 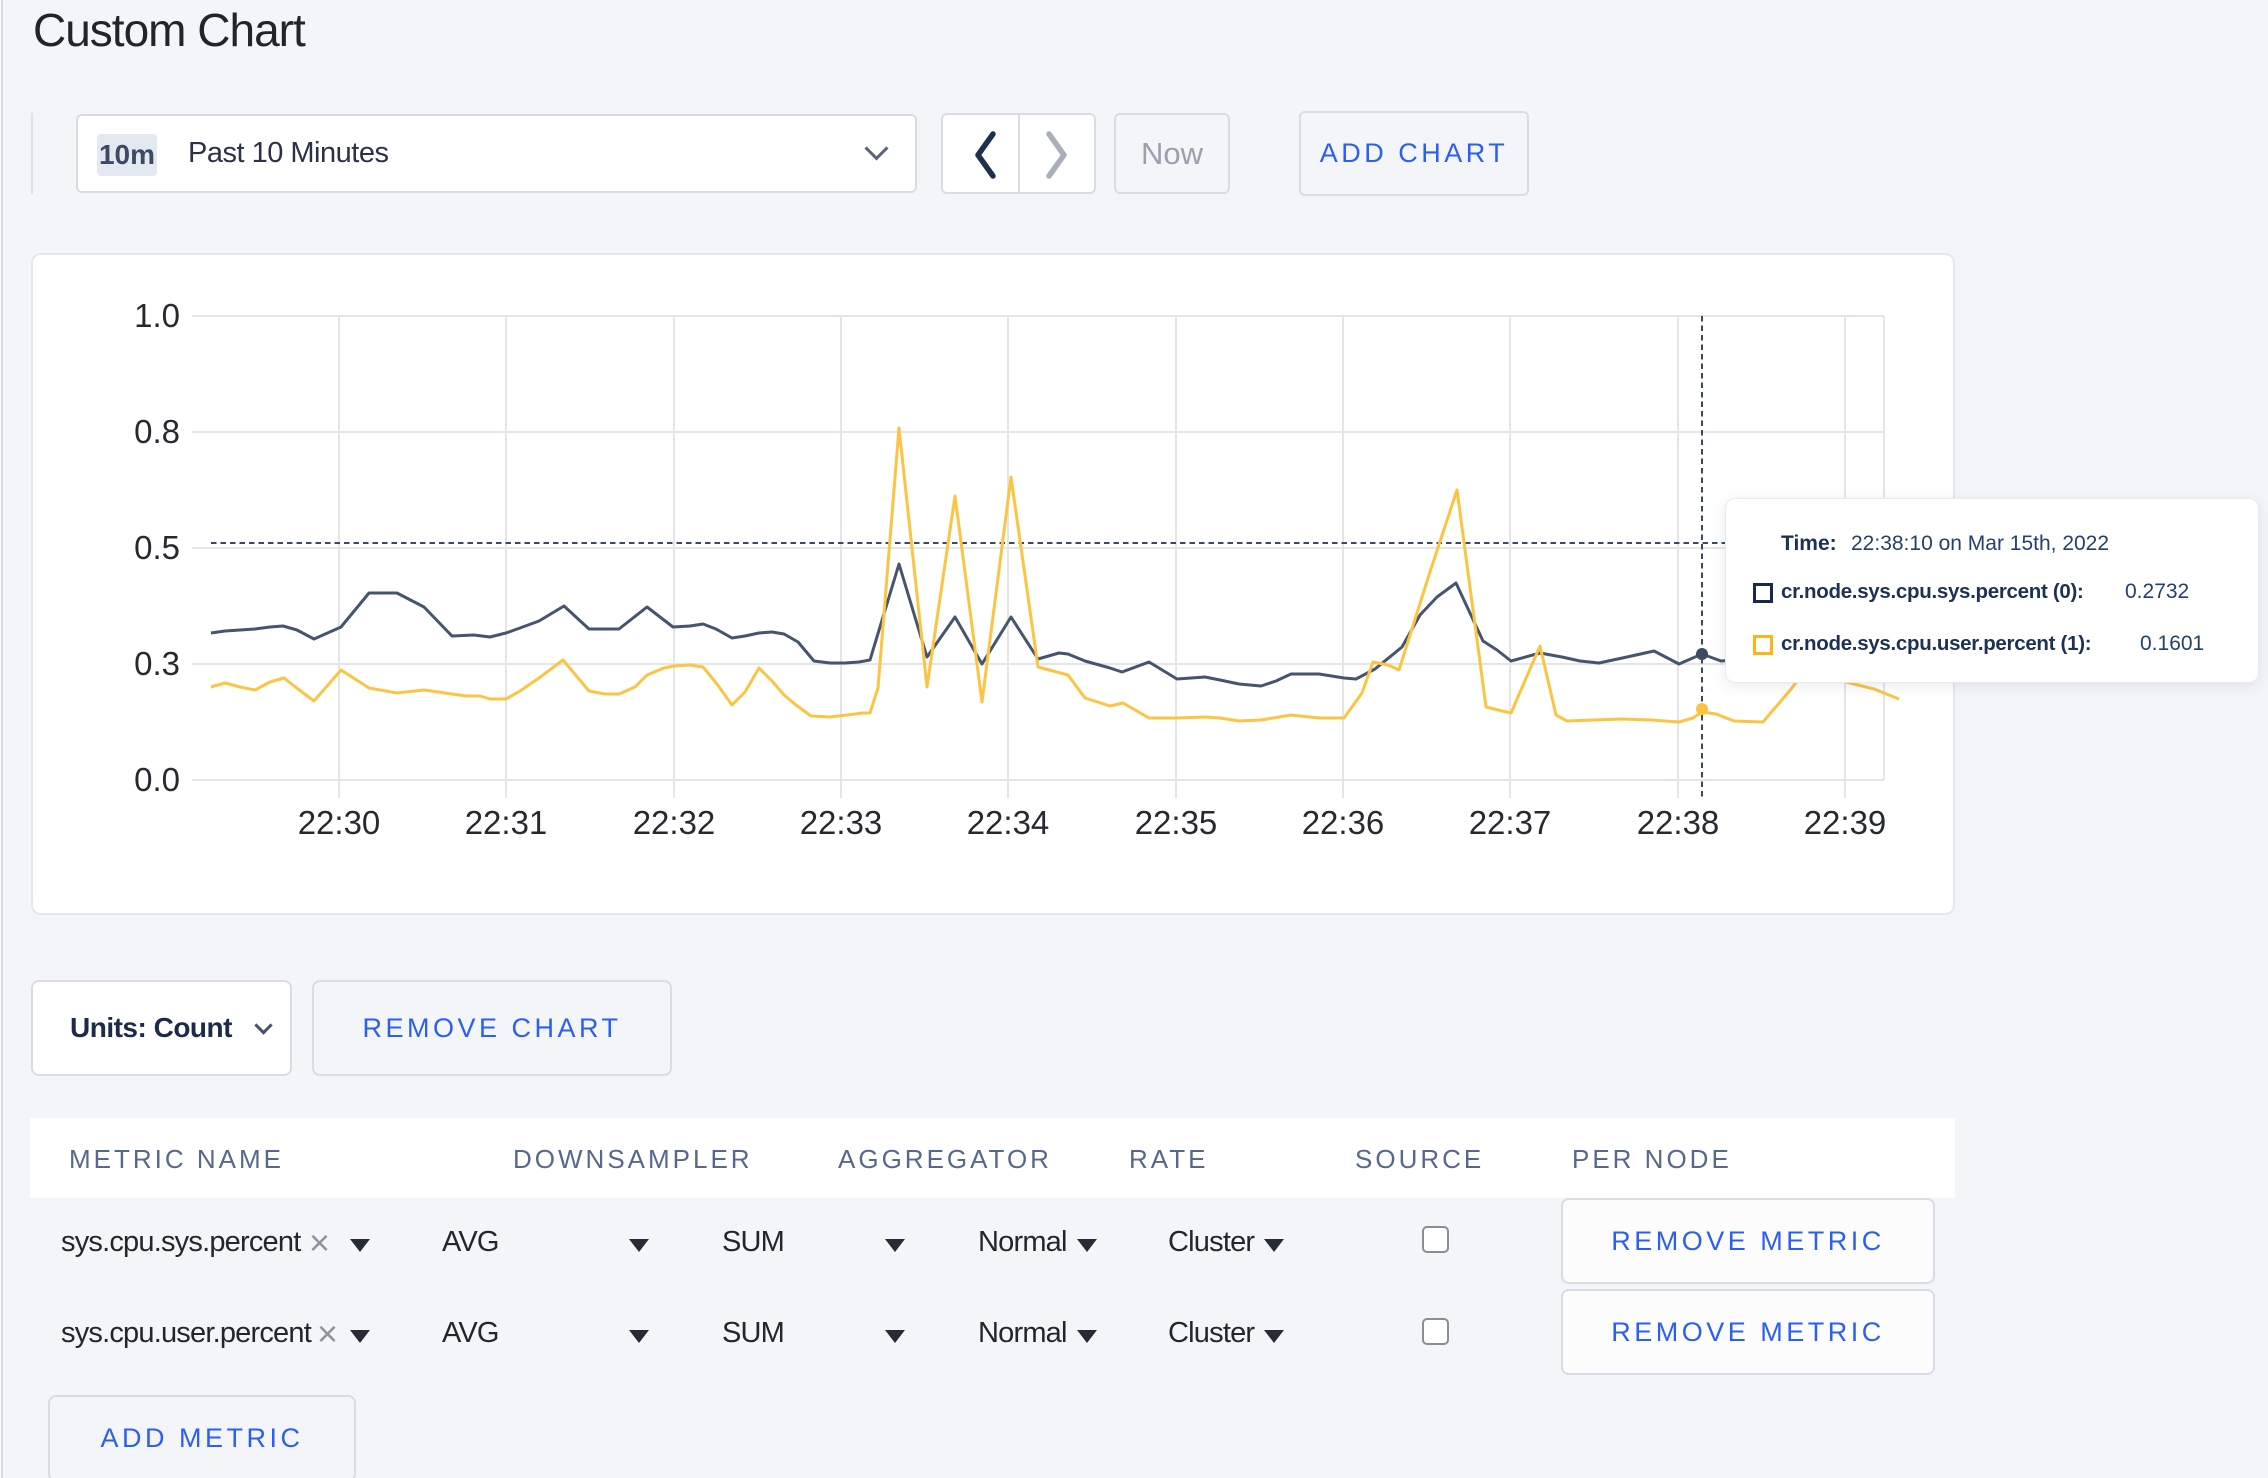 What do you see at coordinates (157, 431) in the screenshot?
I see `svg-text: 0.8` at bounding box center [157, 431].